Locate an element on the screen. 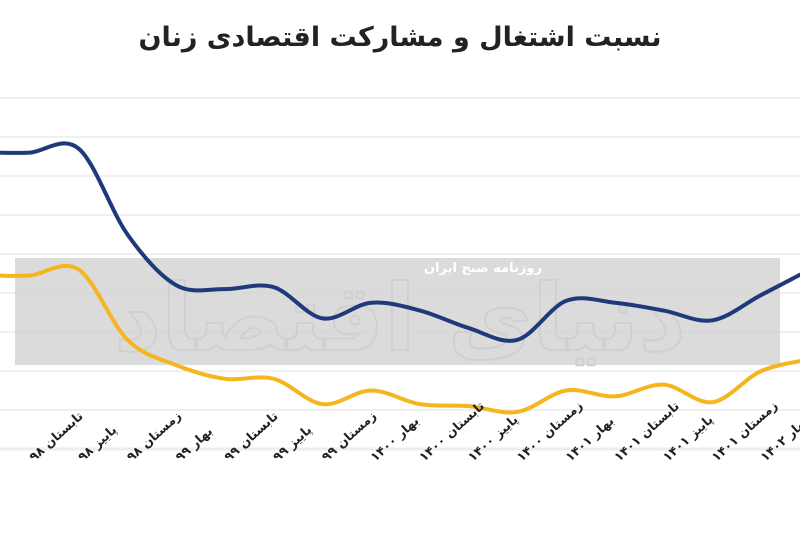 The height and width of the screenshot is (536, 800). watermark-logo: دنیای اقتصاد is located at coordinates (400, 318).